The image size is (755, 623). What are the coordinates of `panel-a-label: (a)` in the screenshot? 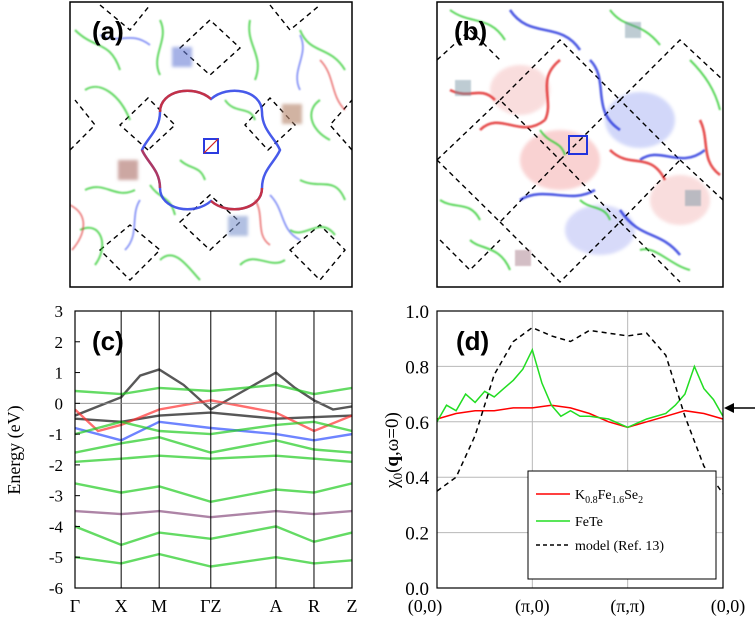 It's located at (108, 31).